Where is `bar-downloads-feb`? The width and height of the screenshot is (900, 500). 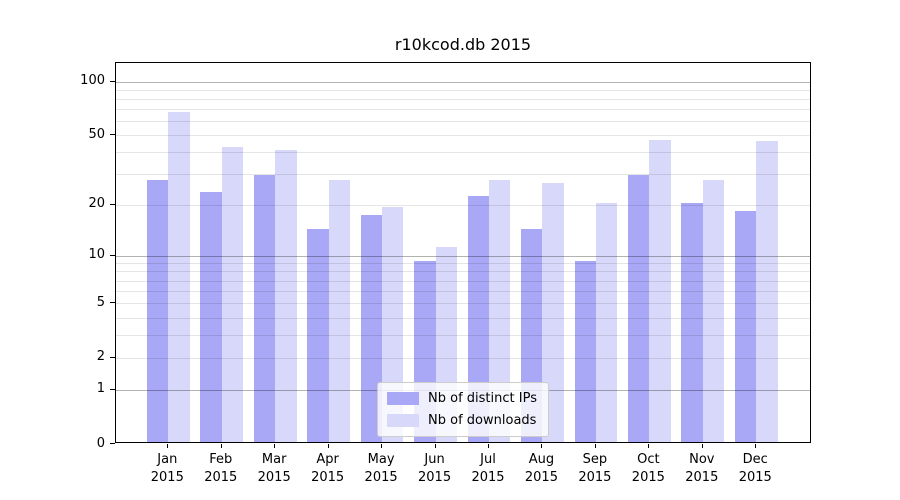
bar-downloads-feb is located at coordinates (232, 294).